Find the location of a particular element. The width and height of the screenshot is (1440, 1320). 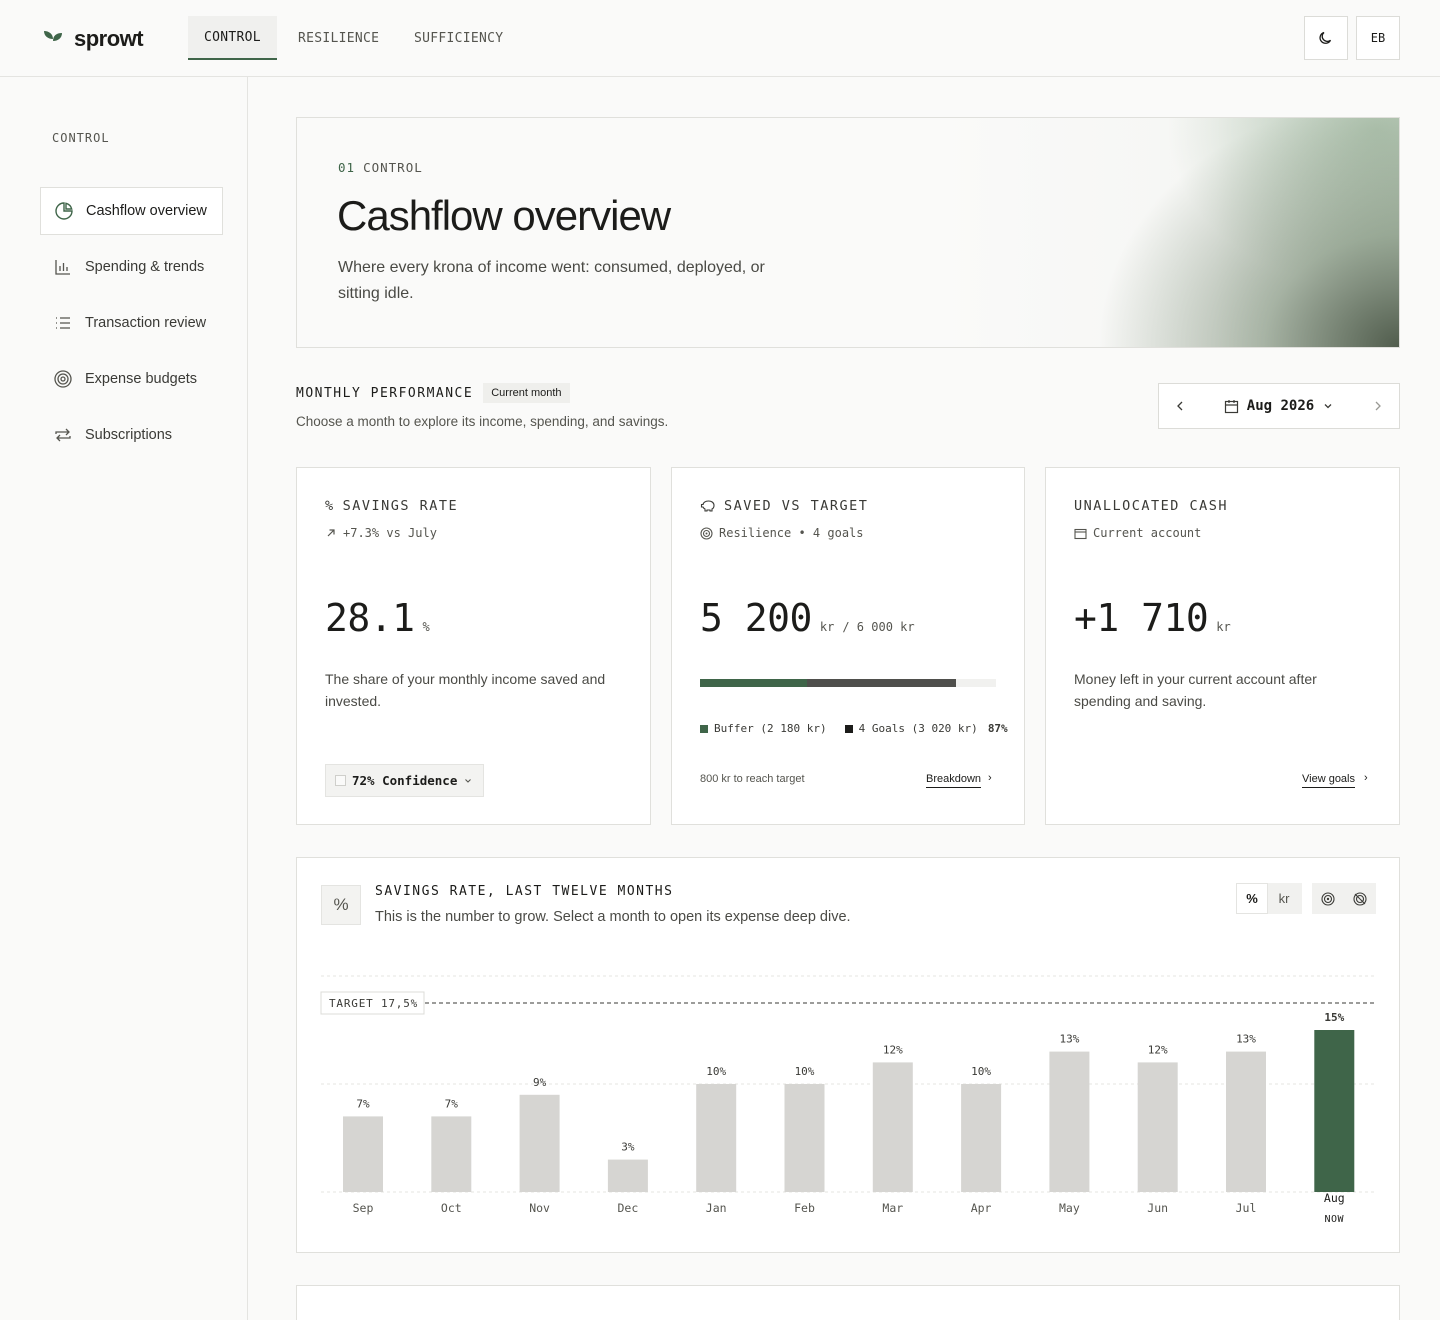

target-icon is located at coordinates (706, 533).